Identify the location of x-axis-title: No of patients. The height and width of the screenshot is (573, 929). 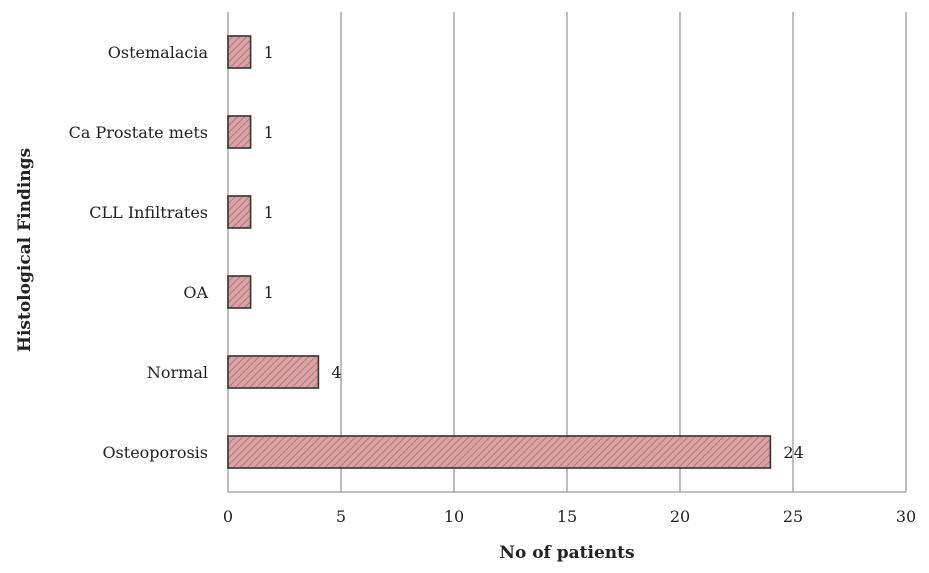
(566, 553).